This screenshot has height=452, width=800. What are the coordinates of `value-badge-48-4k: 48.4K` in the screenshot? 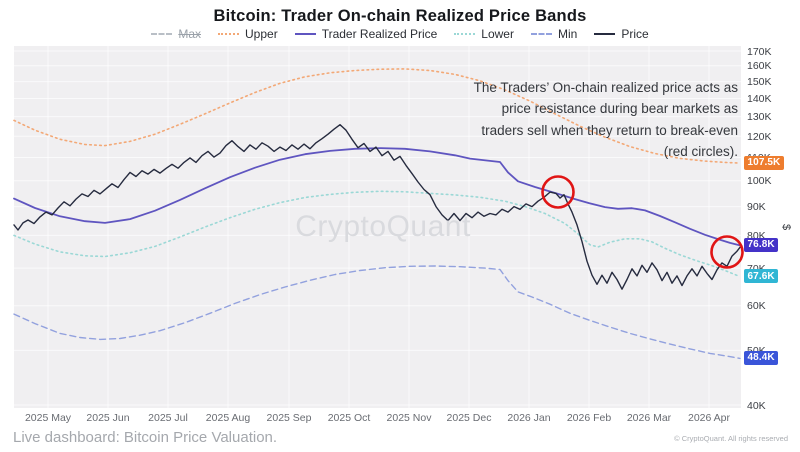 It's located at (761, 357).